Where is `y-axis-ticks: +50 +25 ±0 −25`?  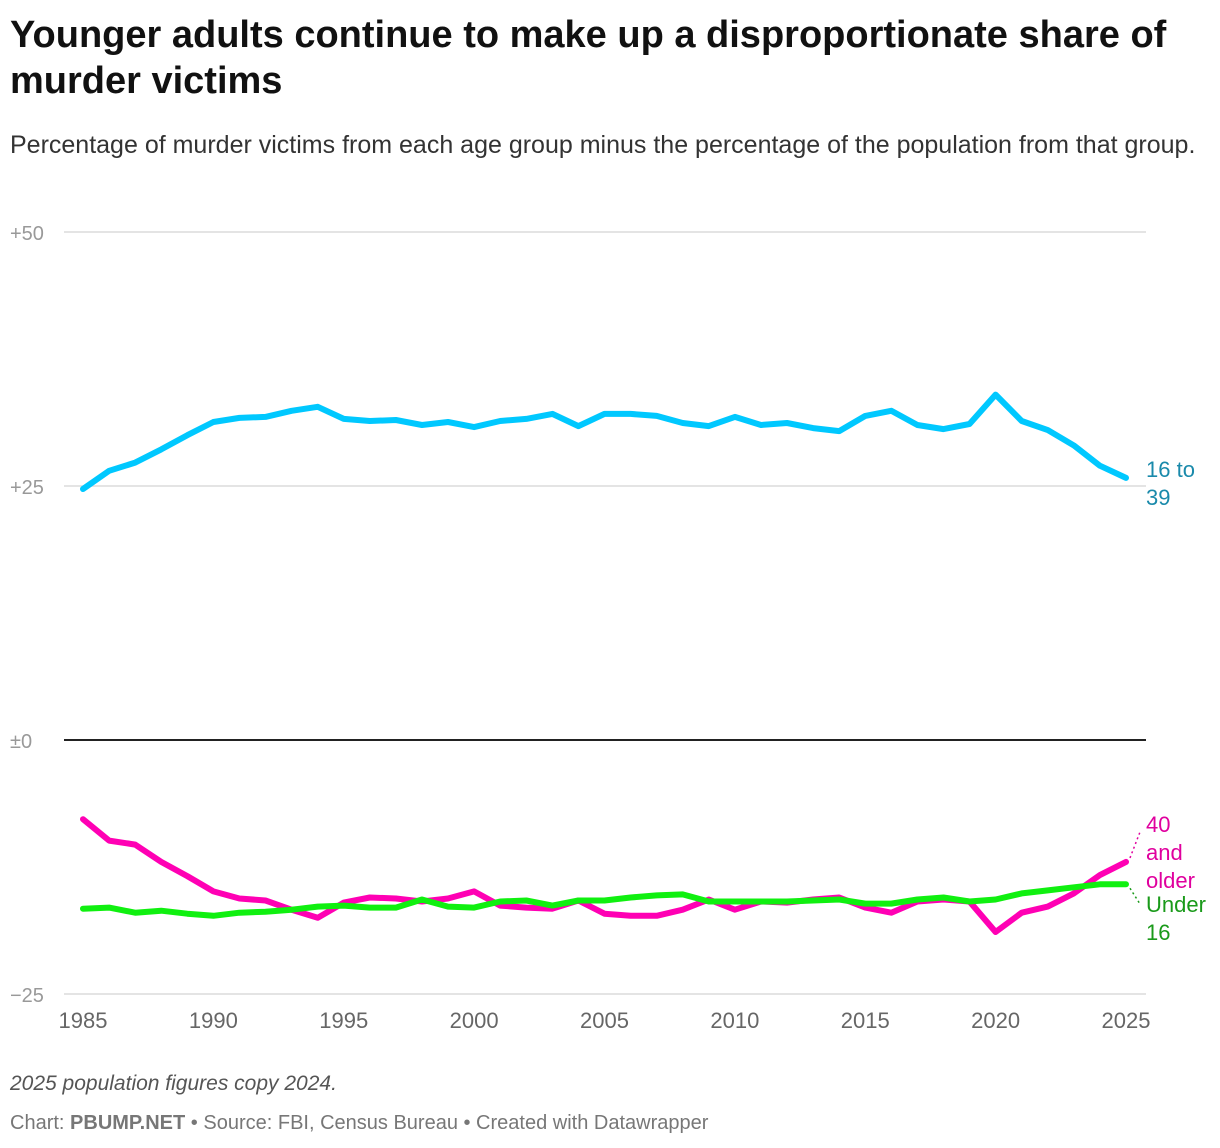 y-axis-ticks: +50 +25 ±0 −25 is located at coordinates (27, 615).